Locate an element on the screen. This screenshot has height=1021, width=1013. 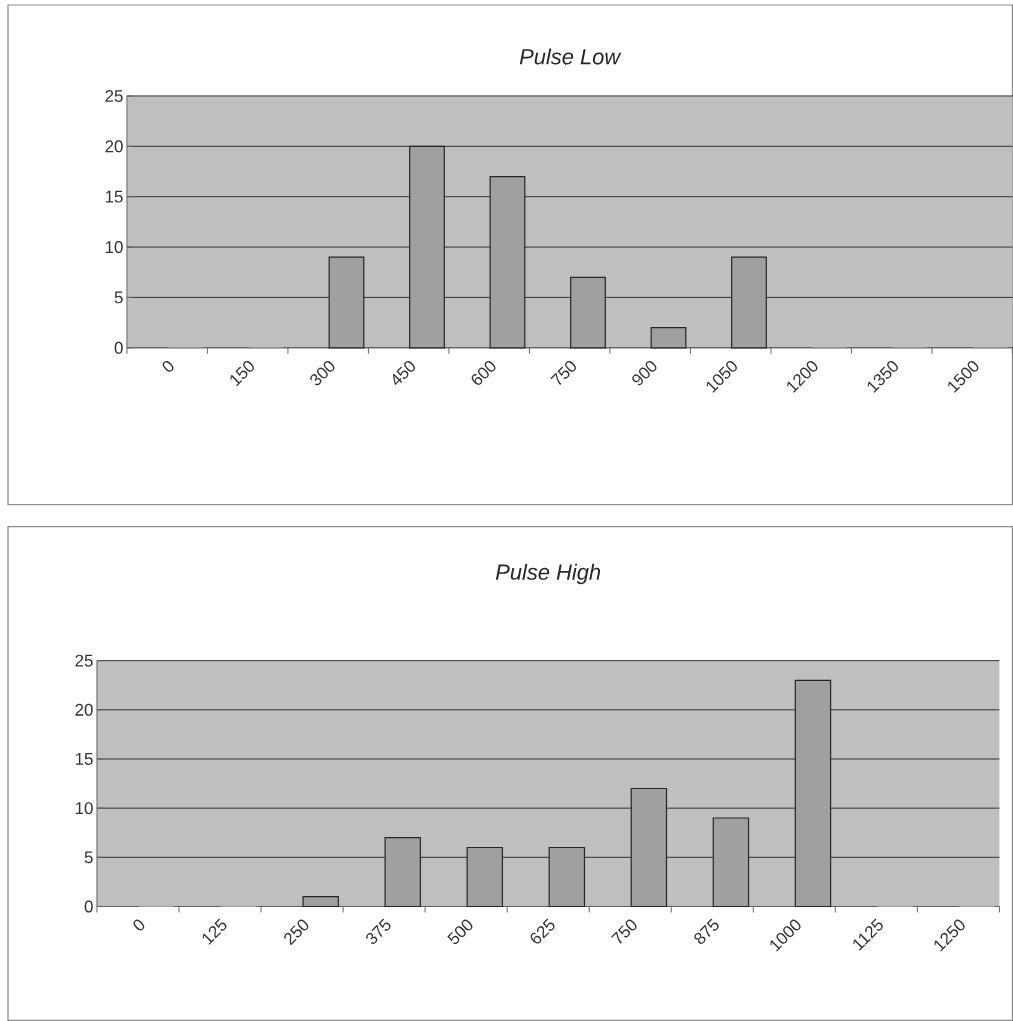
x-tick-label: 300 is located at coordinates (322, 373).